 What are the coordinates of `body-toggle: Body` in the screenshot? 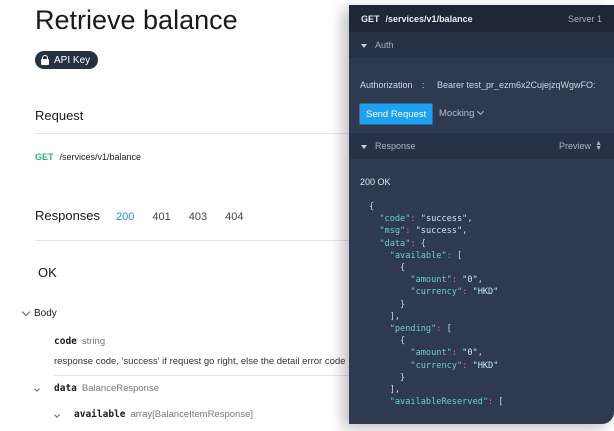 It's located at (39, 313).